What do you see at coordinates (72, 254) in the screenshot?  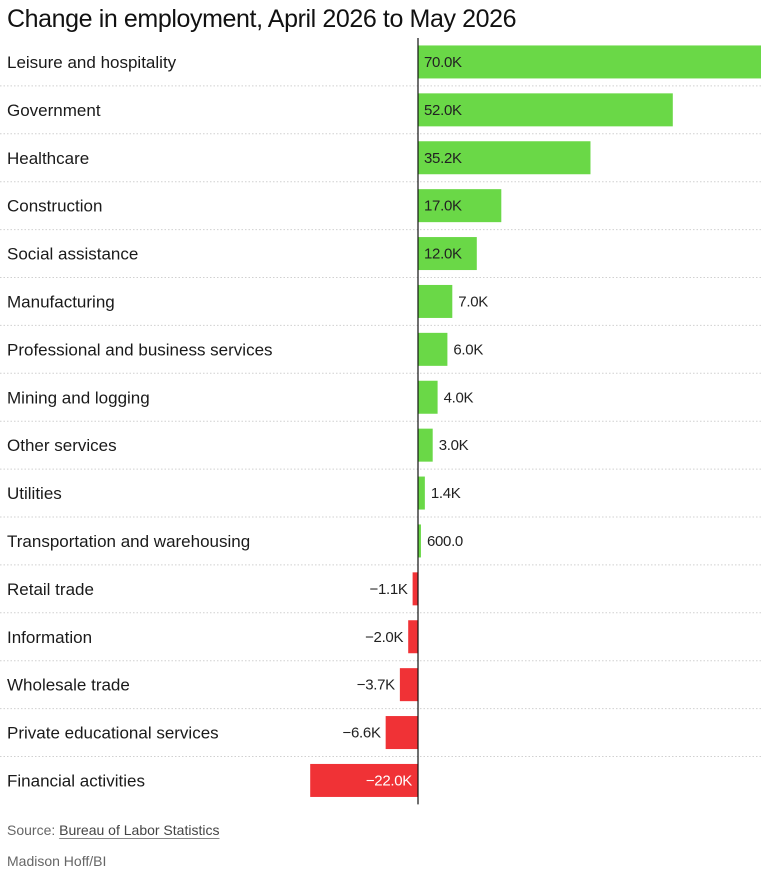 I see `category-label: Social assistance` at bounding box center [72, 254].